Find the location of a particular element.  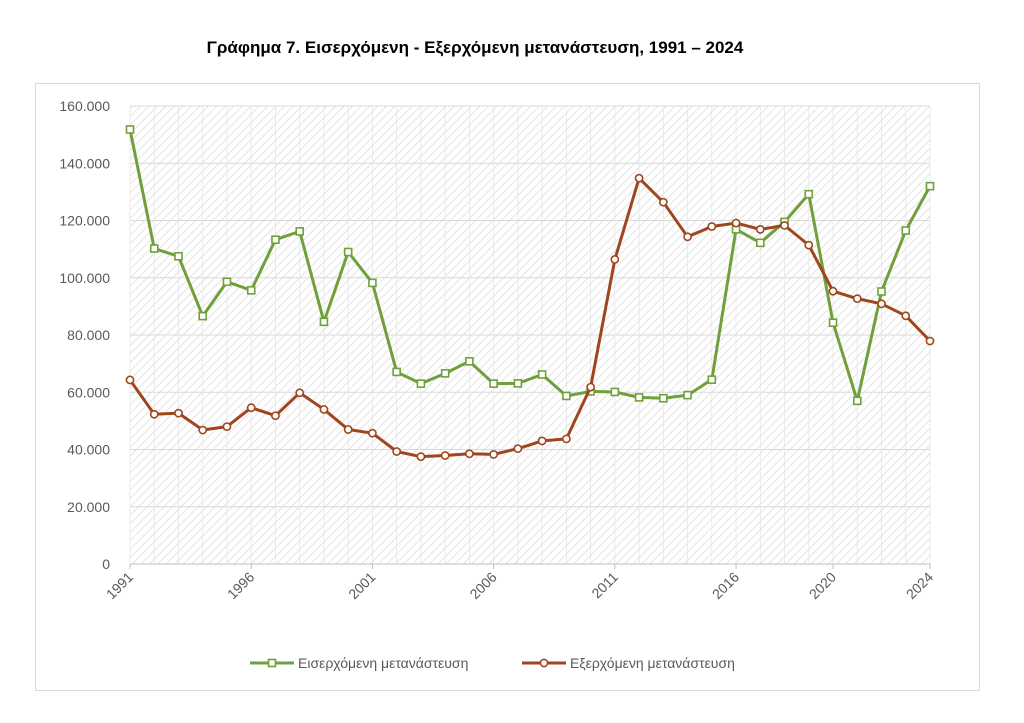

y-tick-label: 100.000 is located at coordinates (84, 278).